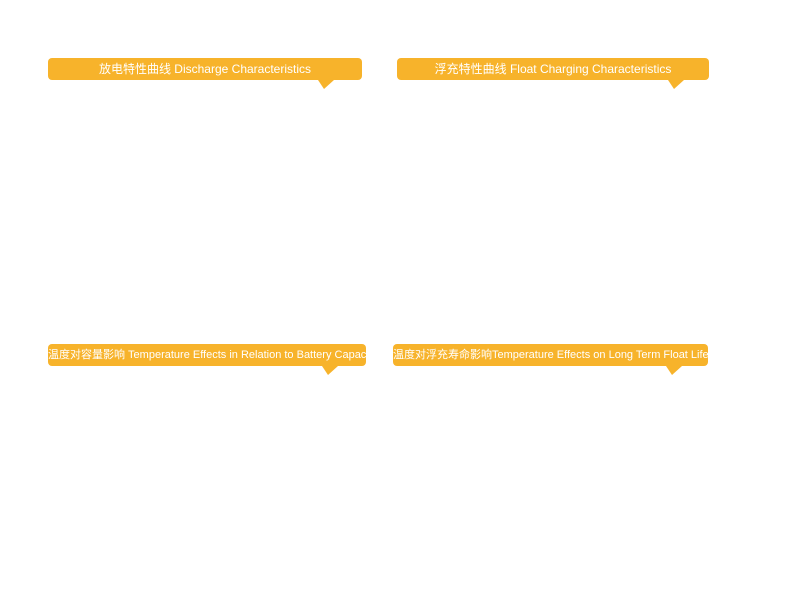 This screenshot has height=616, width=790. I want to click on discharge-ytick-label: 1.85, so click(86, 155).